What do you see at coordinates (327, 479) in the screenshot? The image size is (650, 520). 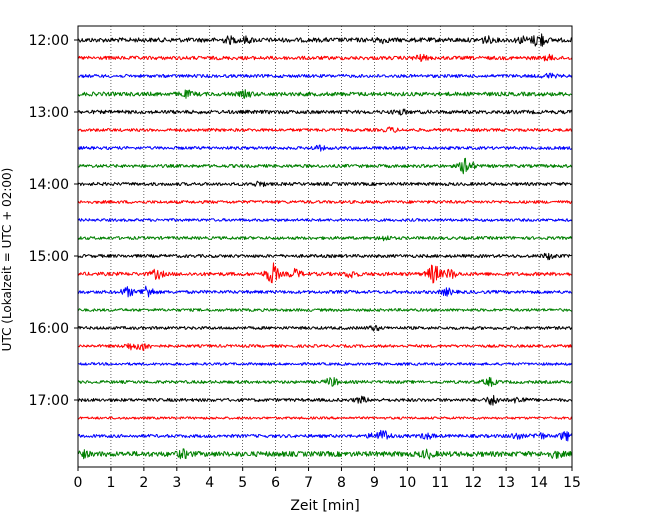 I see `x-axis-ticks: 0 1 2 3 4 5 6 7 8 9 10 11 12 13 14 15` at bounding box center [327, 479].